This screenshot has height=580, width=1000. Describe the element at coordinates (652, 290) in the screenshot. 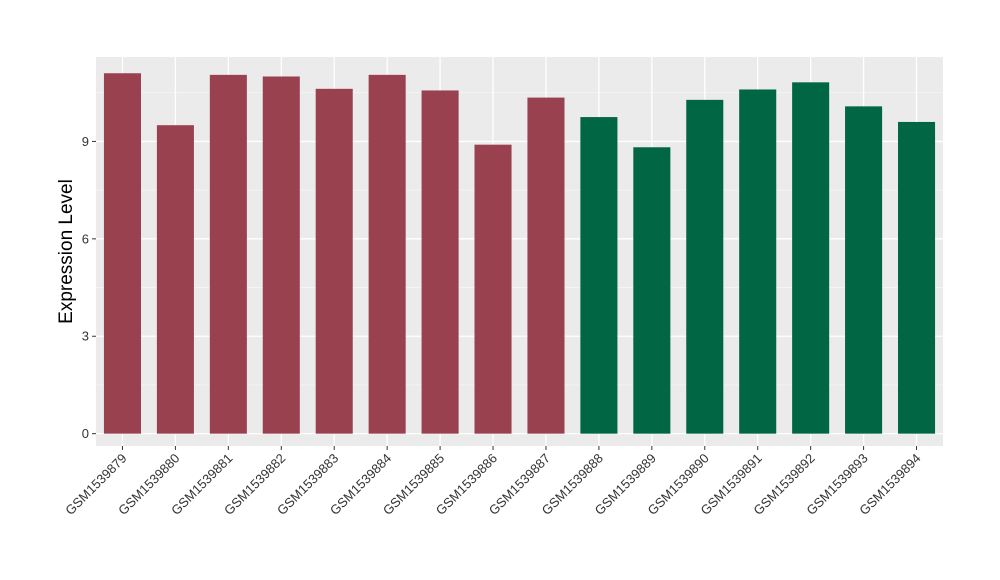

I see `bar-GSM1539889` at that location.